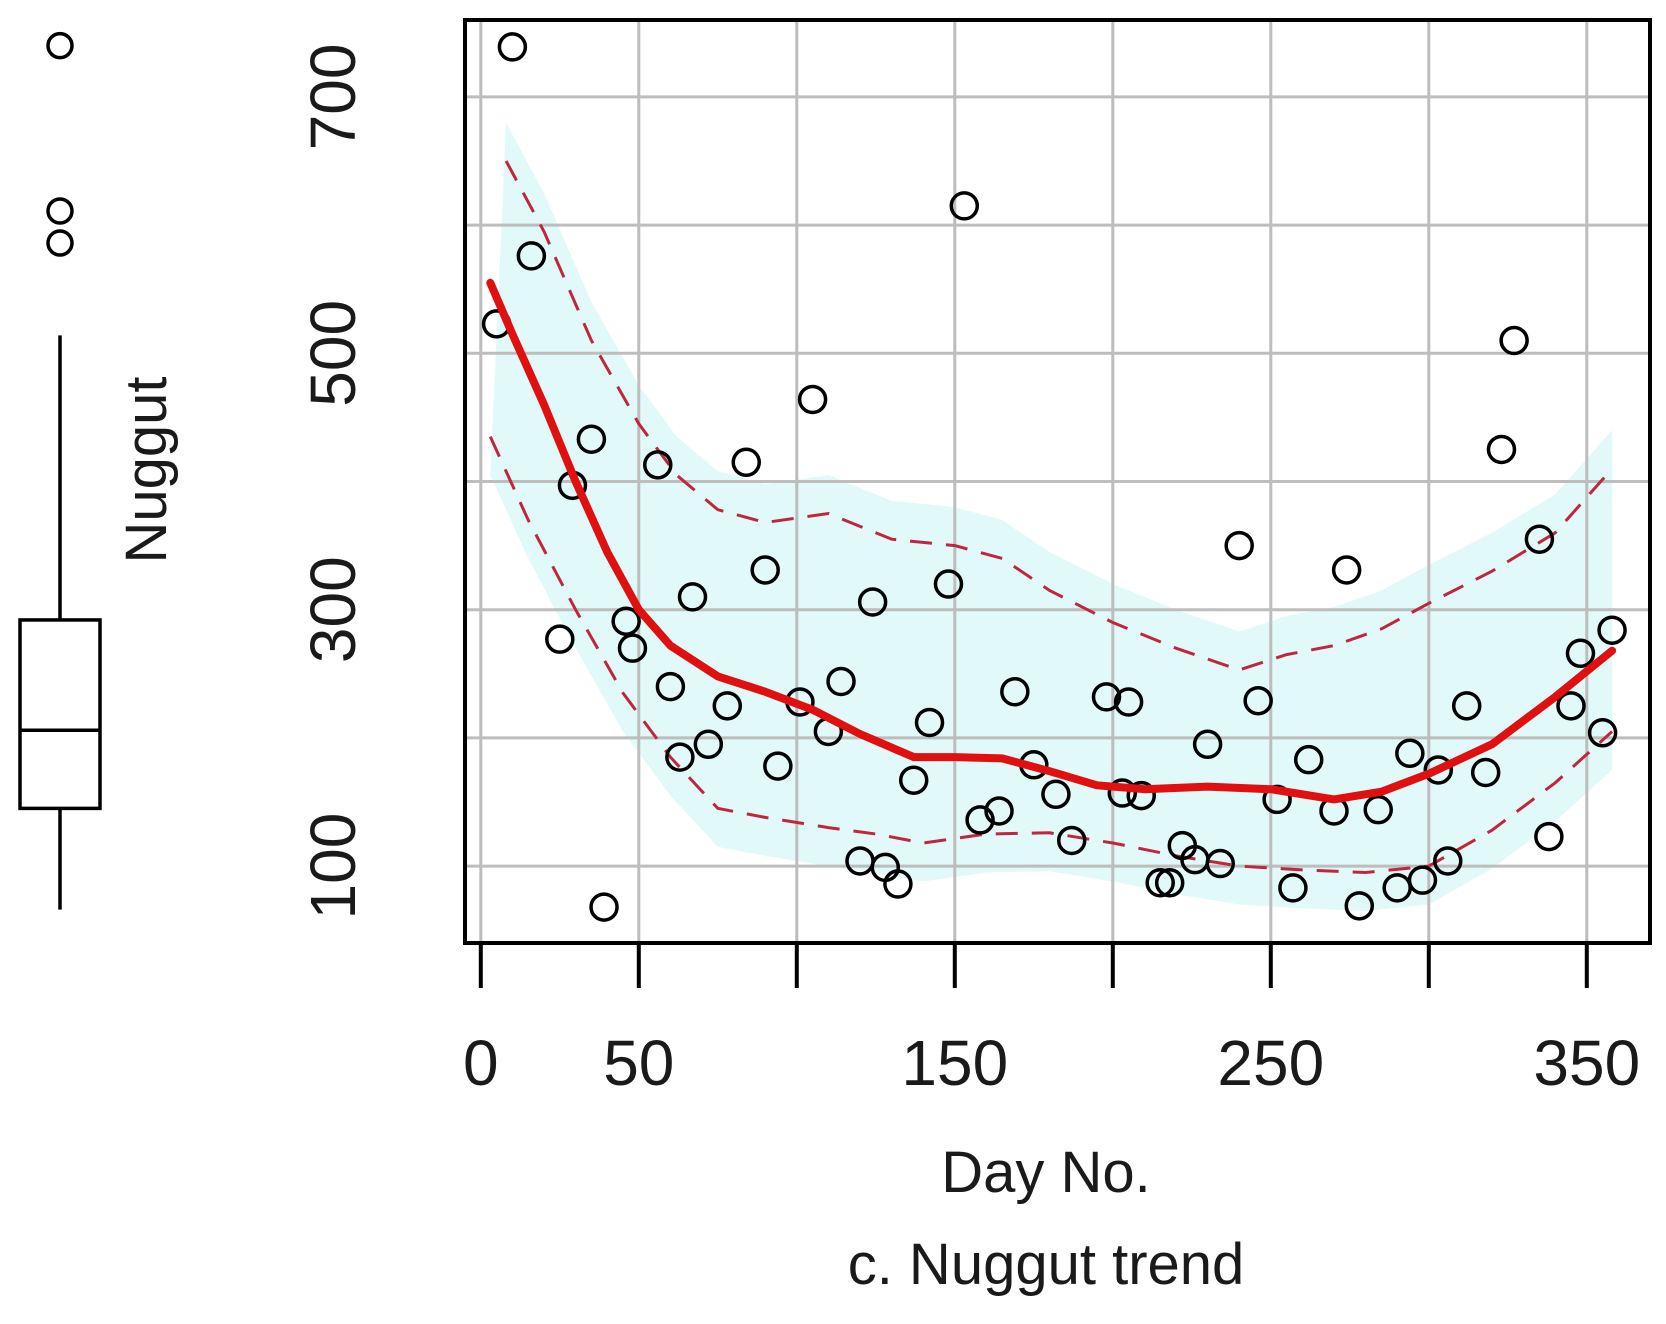  Describe the element at coordinates (333, 866) in the screenshot. I see `y-tick-label: 100` at that location.